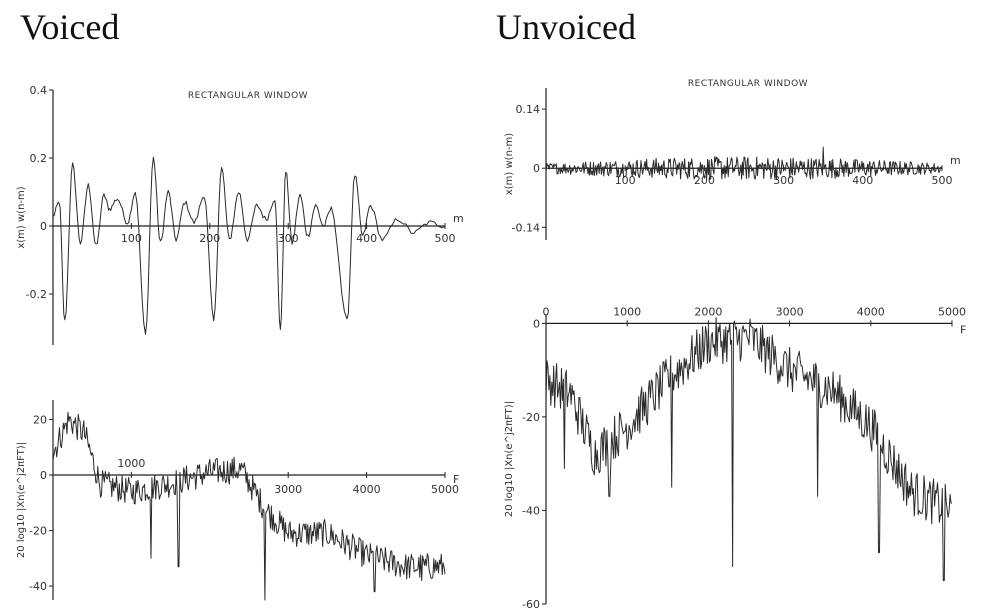  I want to click on voiced-spectrum-y-tick-label: 20, so click(40, 419).